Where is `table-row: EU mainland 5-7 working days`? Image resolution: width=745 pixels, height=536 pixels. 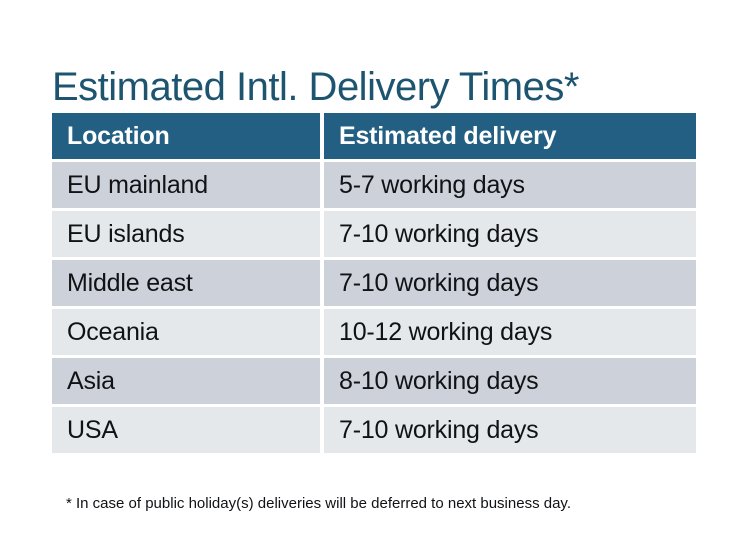 table-row: EU mainland 5-7 working days is located at coordinates (374, 185).